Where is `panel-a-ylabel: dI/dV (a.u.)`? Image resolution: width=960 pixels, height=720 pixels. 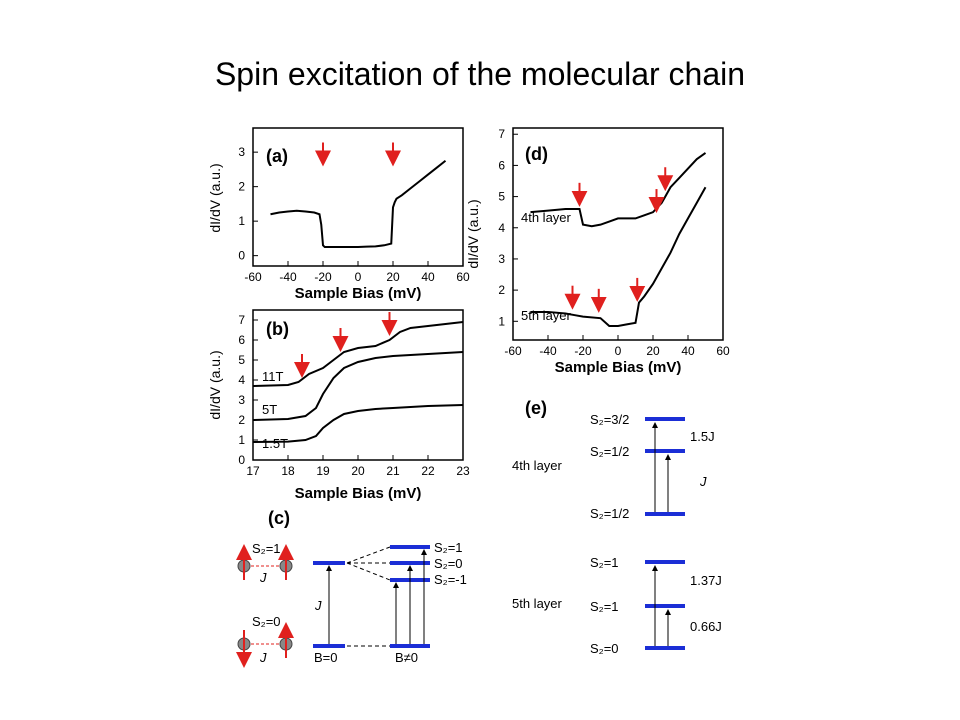 panel-a-ylabel: dI/dV (a.u.) is located at coordinates (215, 197).